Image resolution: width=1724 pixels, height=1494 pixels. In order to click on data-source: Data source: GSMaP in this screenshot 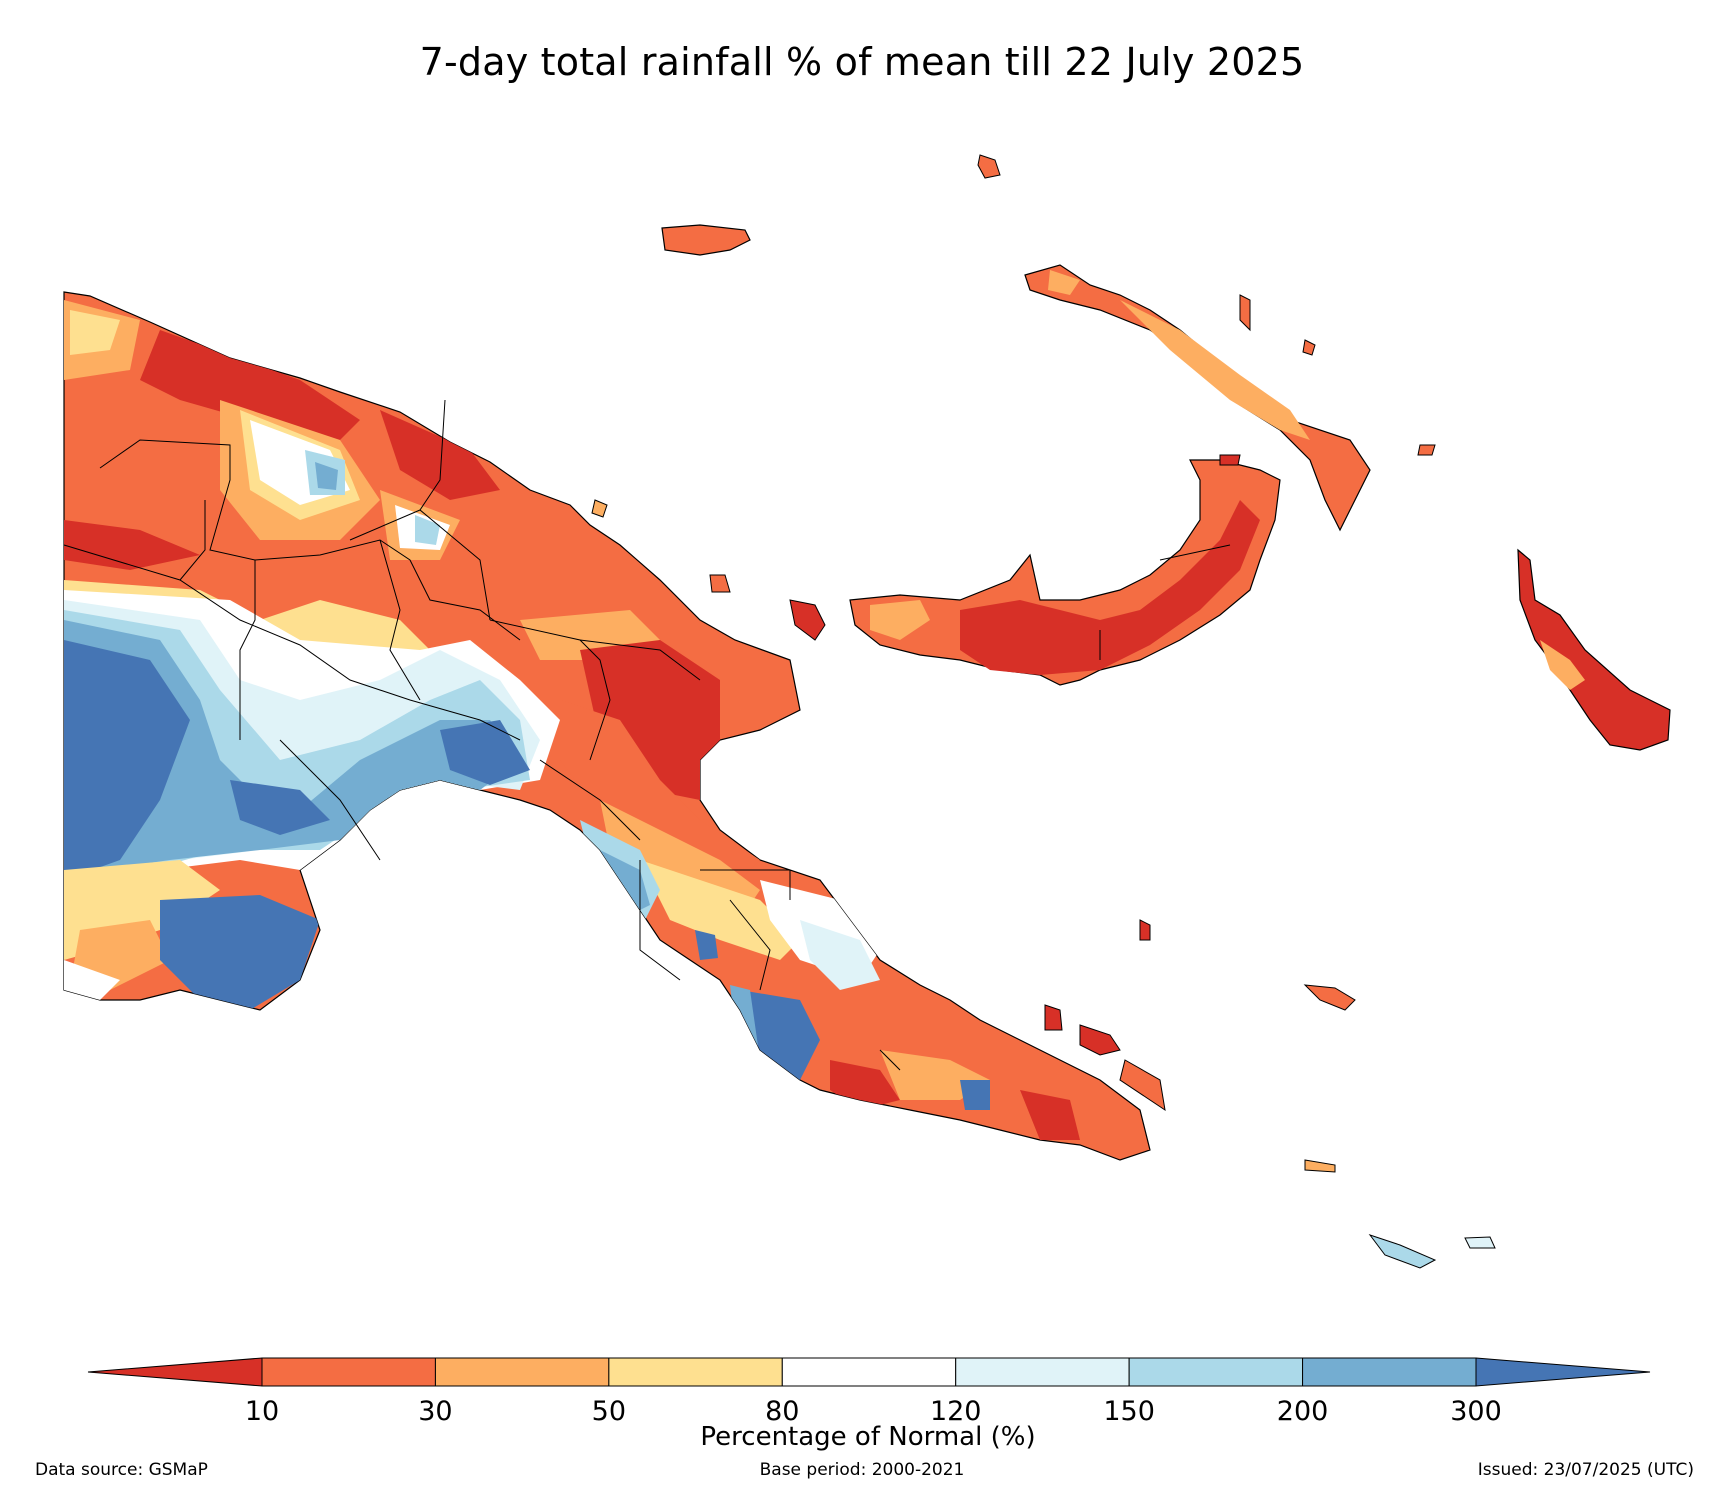, I will do `click(121, 1470)`.